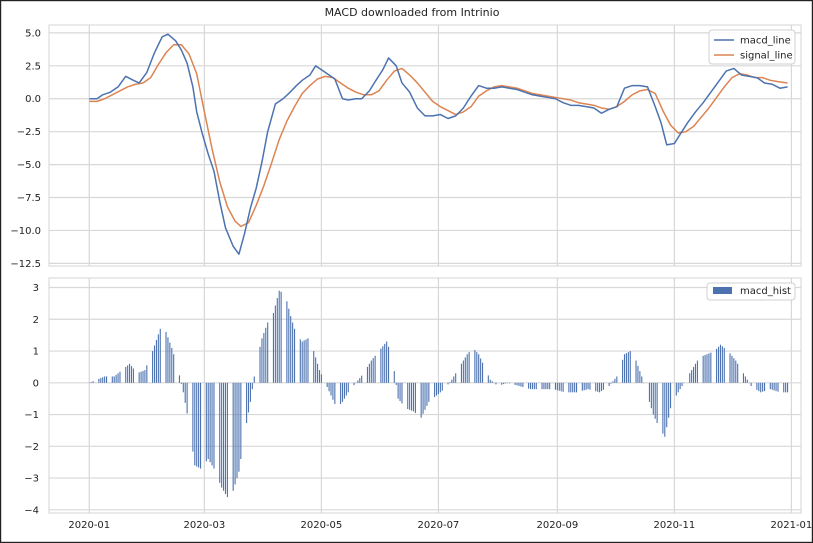 The width and height of the screenshot is (813, 543). What do you see at coordinates (322, 525) in the screenshot?
I see `x-tick-label: 2020-05` at bounding box center [322, 525].